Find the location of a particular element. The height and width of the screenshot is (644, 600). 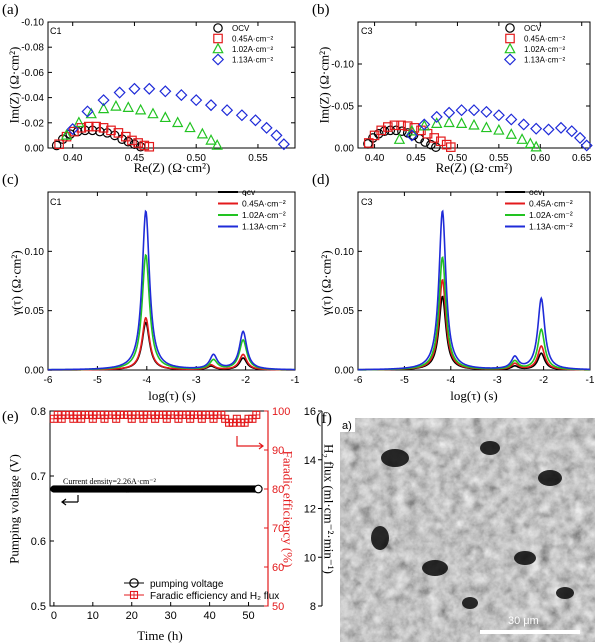

y-axis-title: Im(Z) (Ω·cm²) is located at coordinates (323, 85).